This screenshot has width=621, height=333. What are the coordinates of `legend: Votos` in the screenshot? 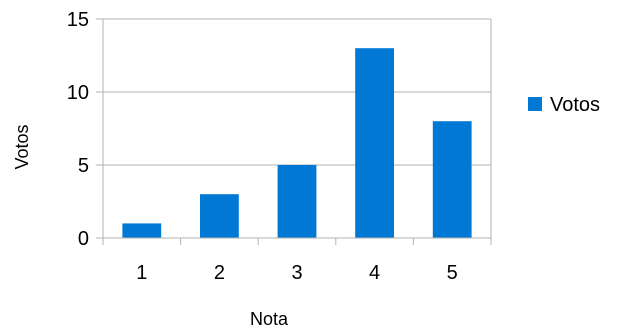 It's located at (564, 105).